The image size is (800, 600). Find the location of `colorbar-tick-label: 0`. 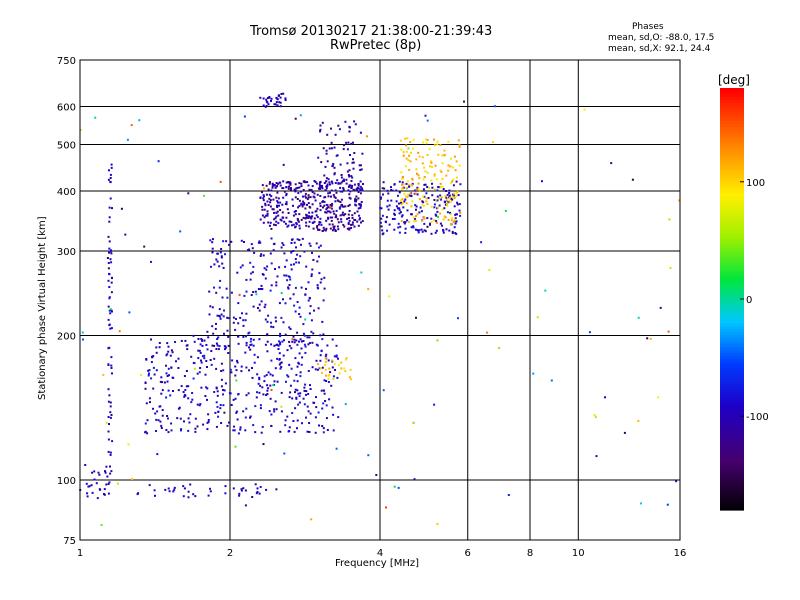

colorbar-tick-label: 0 is located at coordinates (749, 300).